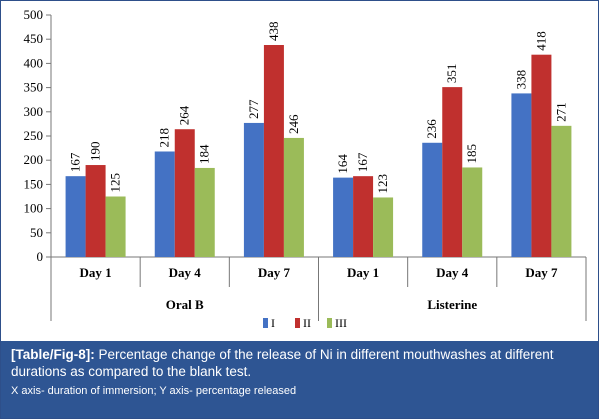 The height and width of the screenshot is (419, 599). Describe the element at coordinates (540, 41) in the screenshot. I see `bar-value-label: 418` at that location.